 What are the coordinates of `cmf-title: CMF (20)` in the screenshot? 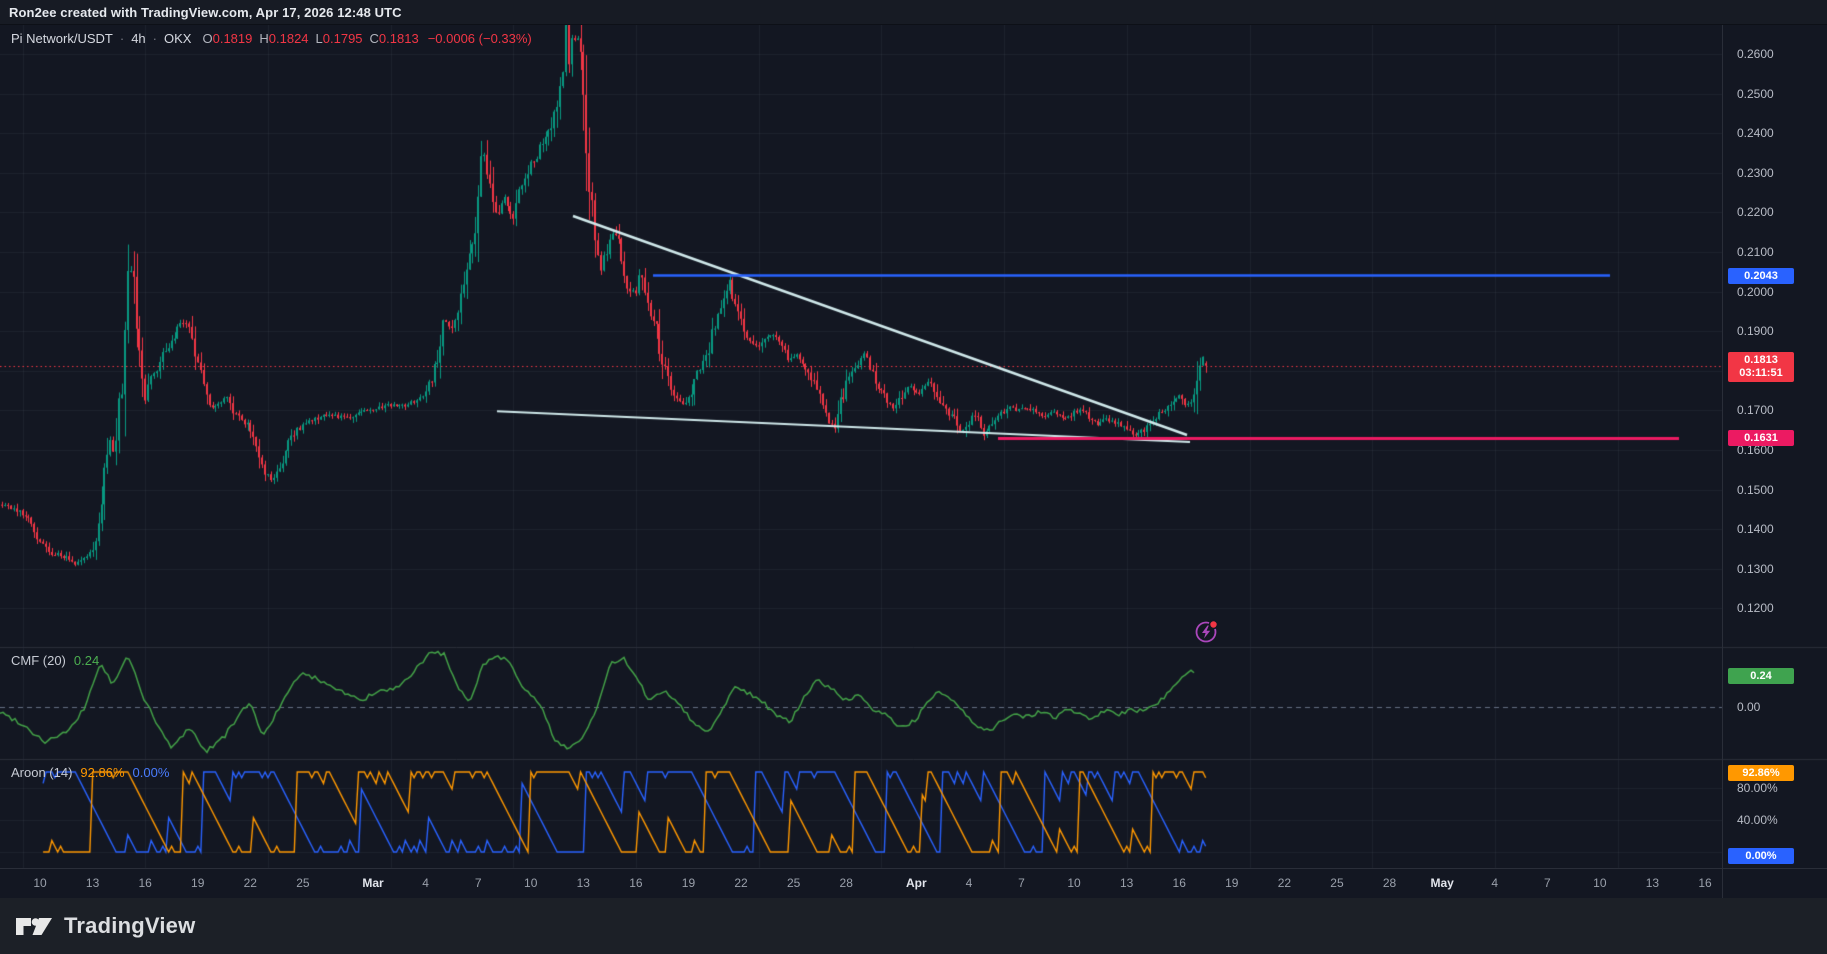 It's located at (38, 660).